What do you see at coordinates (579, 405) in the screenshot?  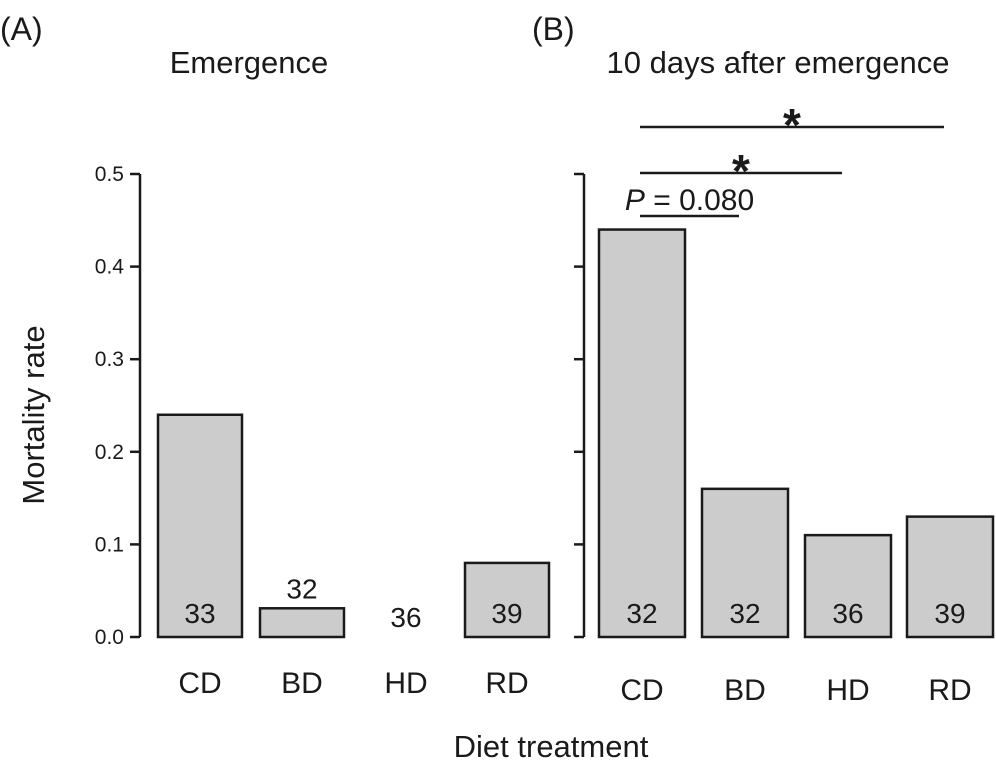 I see `panel-b-y-ticks` at bounding box center [579, 405].